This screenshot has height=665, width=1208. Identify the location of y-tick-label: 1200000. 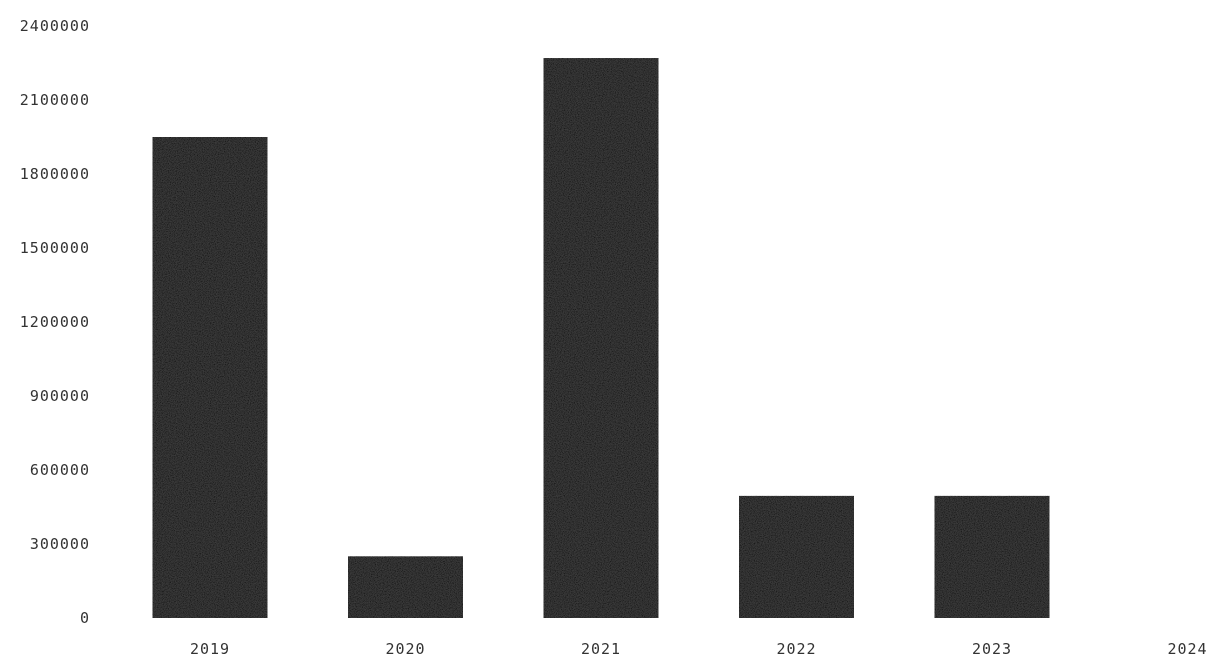
(55, 322).